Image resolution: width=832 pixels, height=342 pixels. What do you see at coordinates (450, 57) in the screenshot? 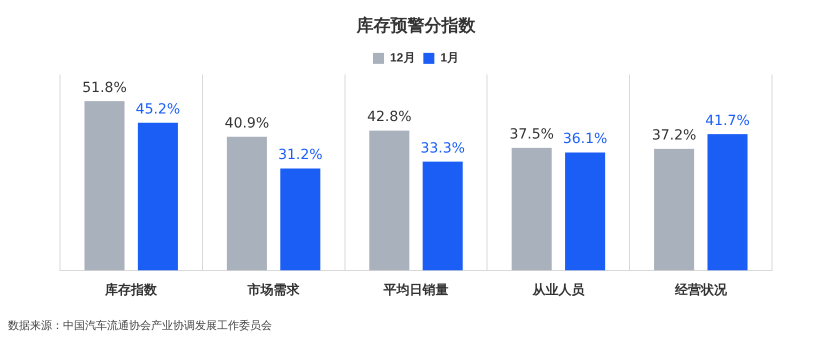
I see `legend-label: 1月` at bounding box center [450, 57].